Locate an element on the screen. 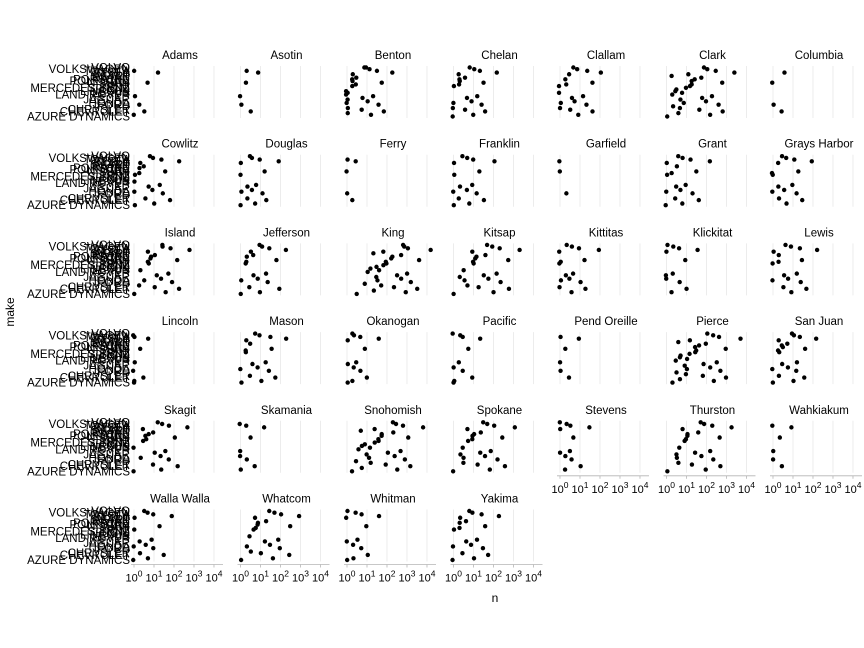 The image size is (864, 648). y-tick-label: FORD is located at coordinates (113, 460).